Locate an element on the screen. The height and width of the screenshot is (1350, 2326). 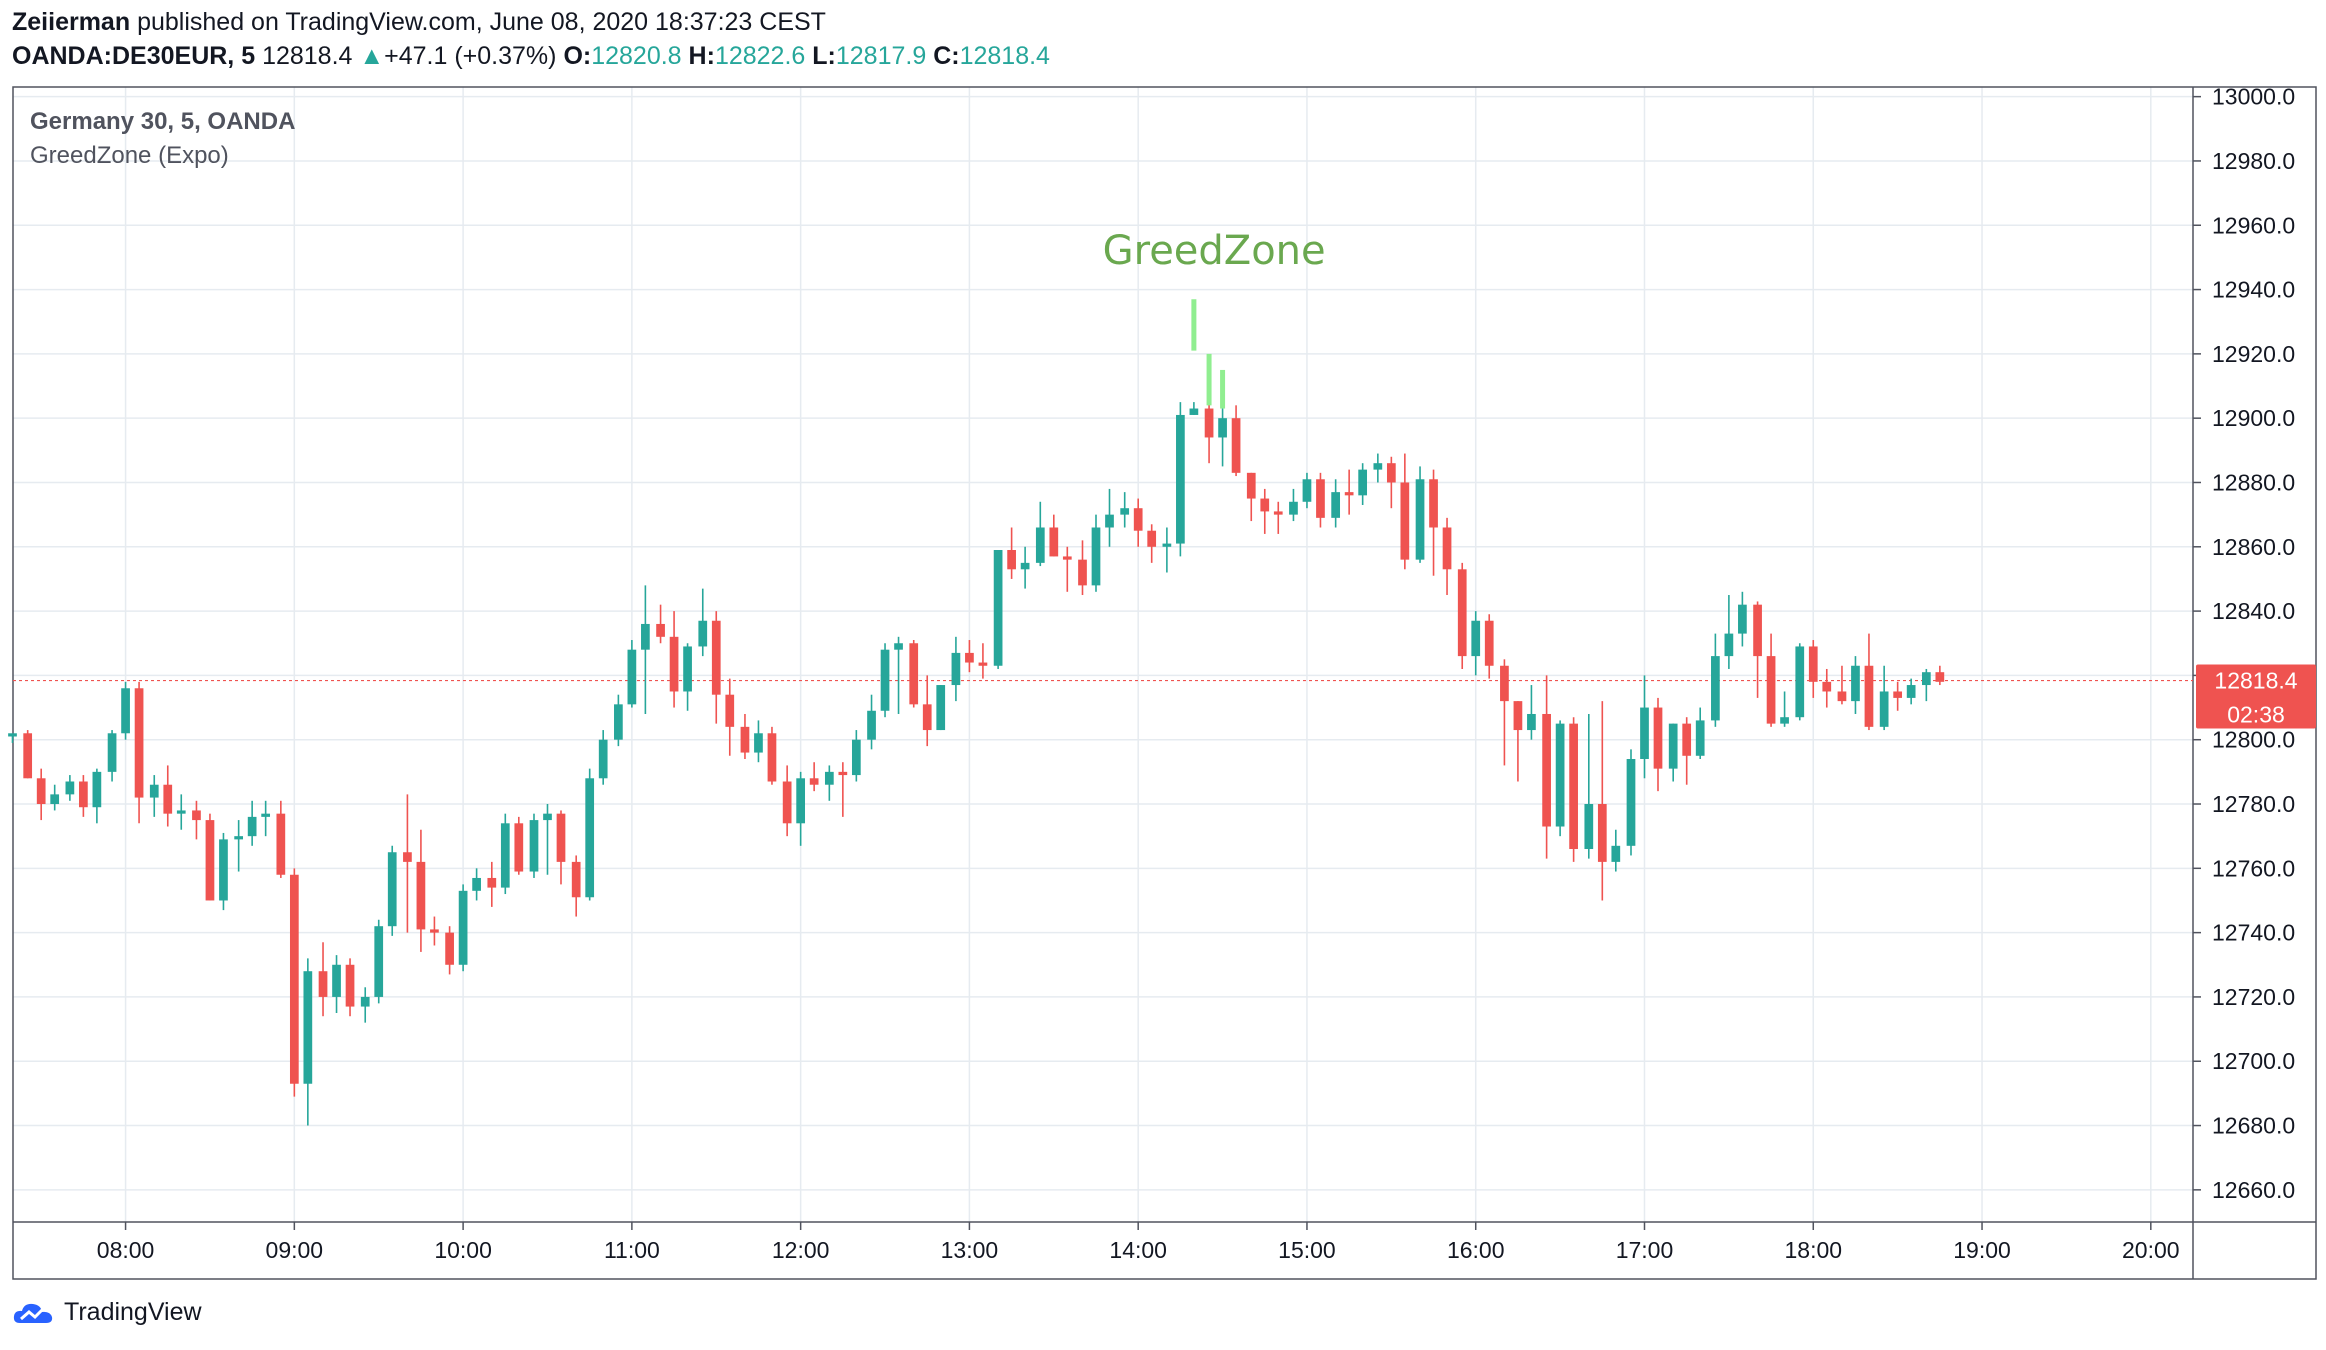
chart-legend-indicator: GreedZone (Expo) is located at coordinates (129, 155).